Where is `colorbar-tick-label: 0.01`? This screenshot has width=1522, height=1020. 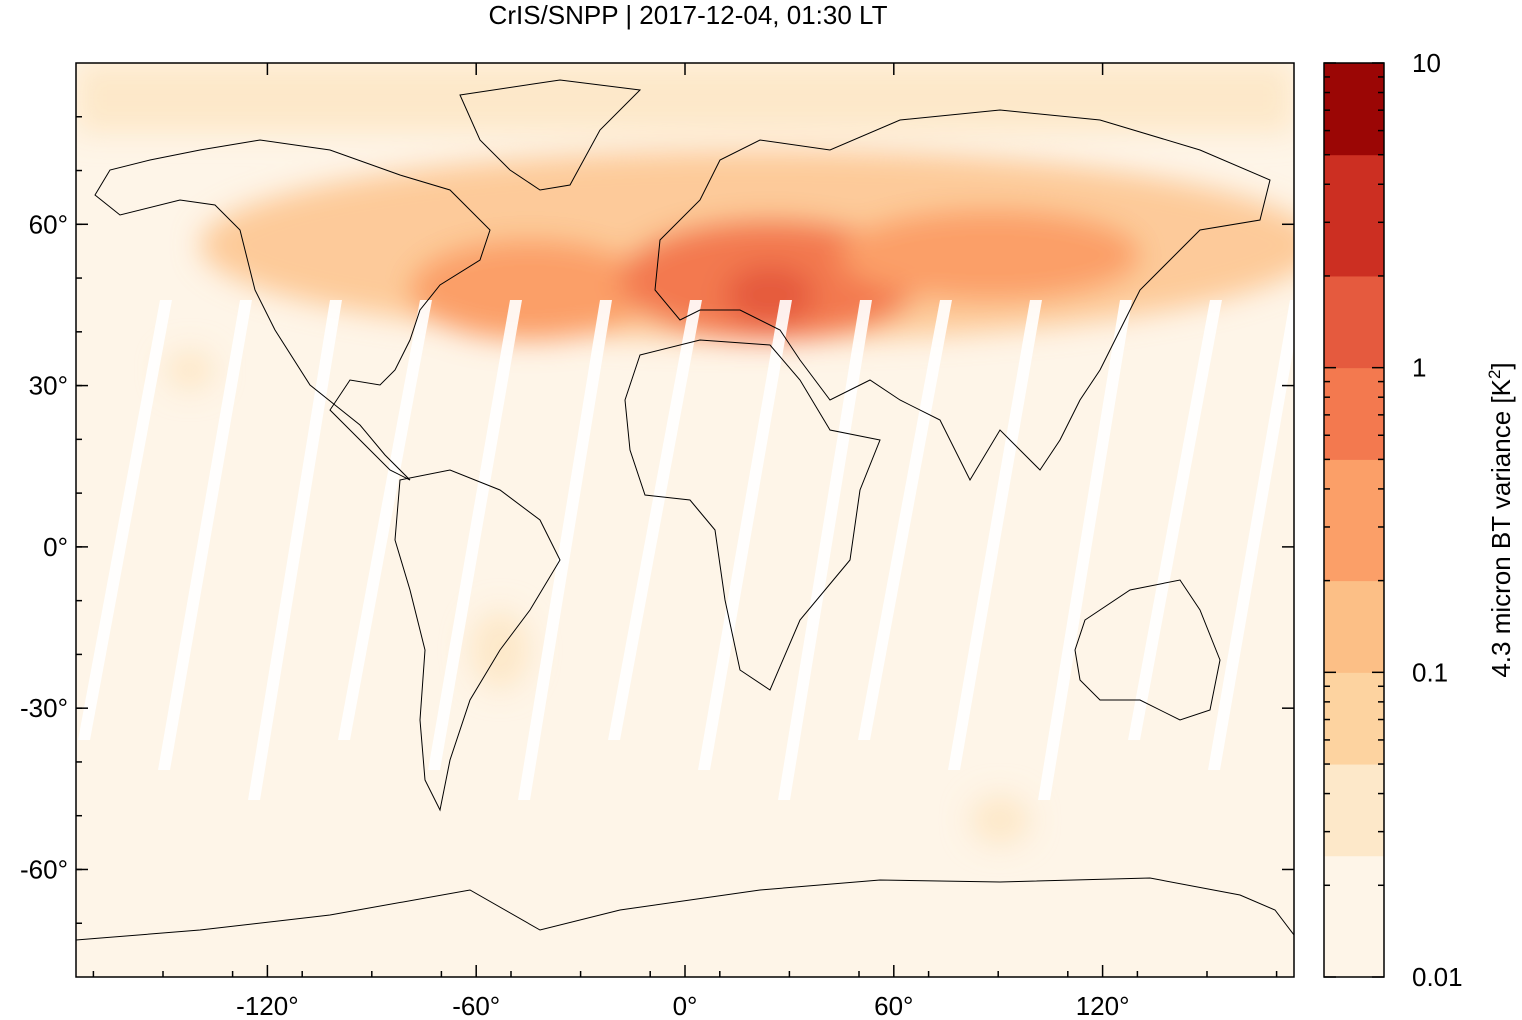 colorbar-tick-label: 0.01 is located at coordinates (1437, 977).